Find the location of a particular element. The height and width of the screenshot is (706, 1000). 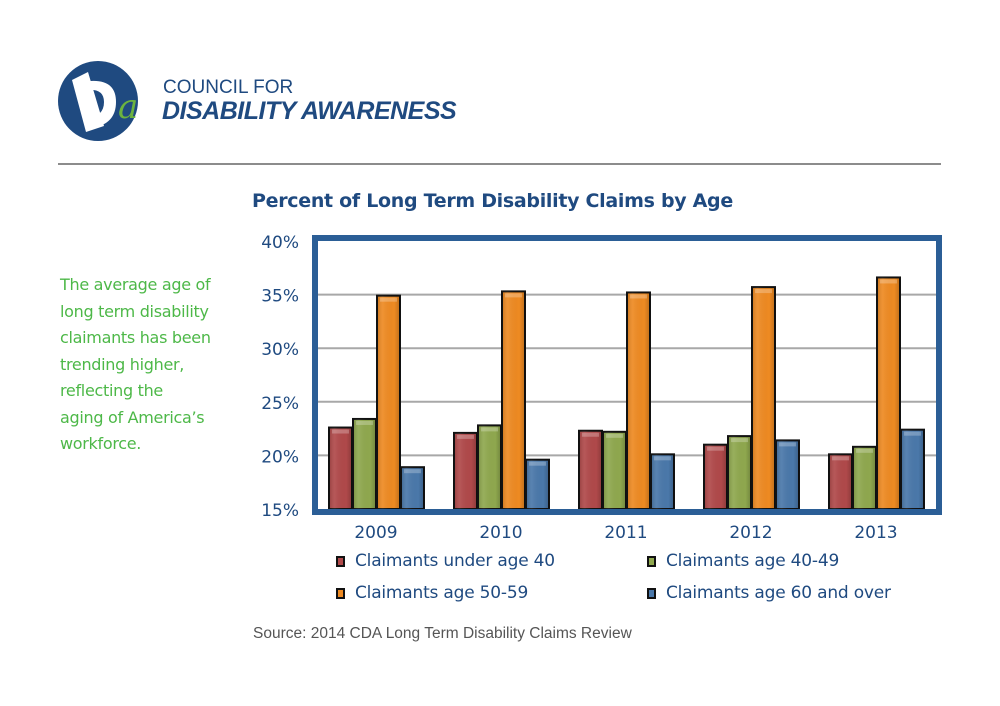

legend-item-60-over: Claimants age 60 and over is located at coordinates (769, 593).